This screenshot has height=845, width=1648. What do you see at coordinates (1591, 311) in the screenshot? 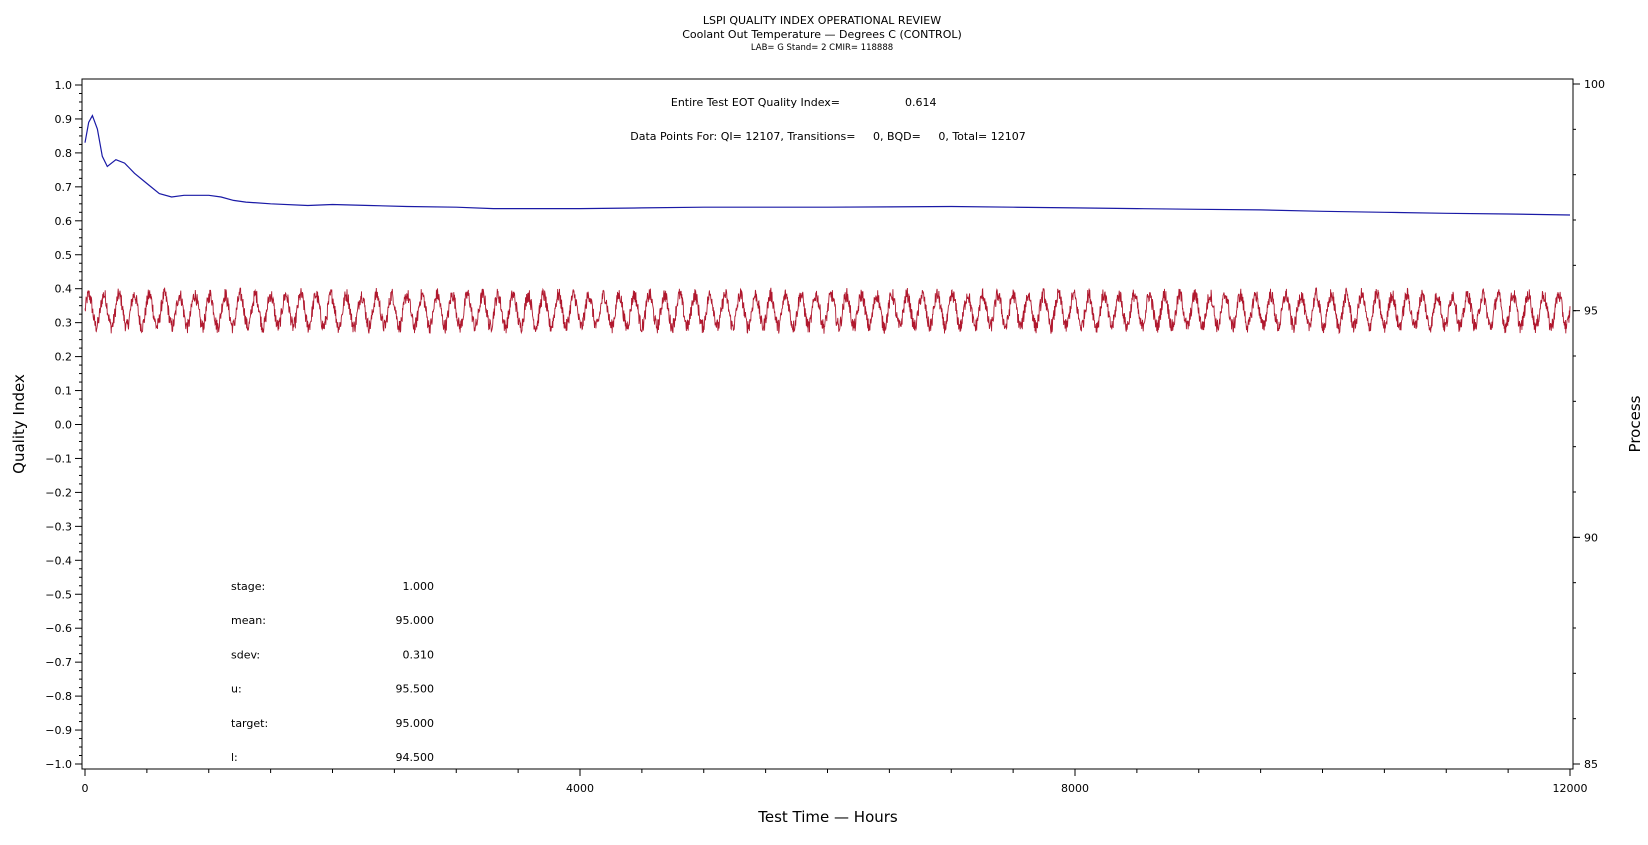
I see `y2-tick-label: 95` at bounding box center [1591, 311].